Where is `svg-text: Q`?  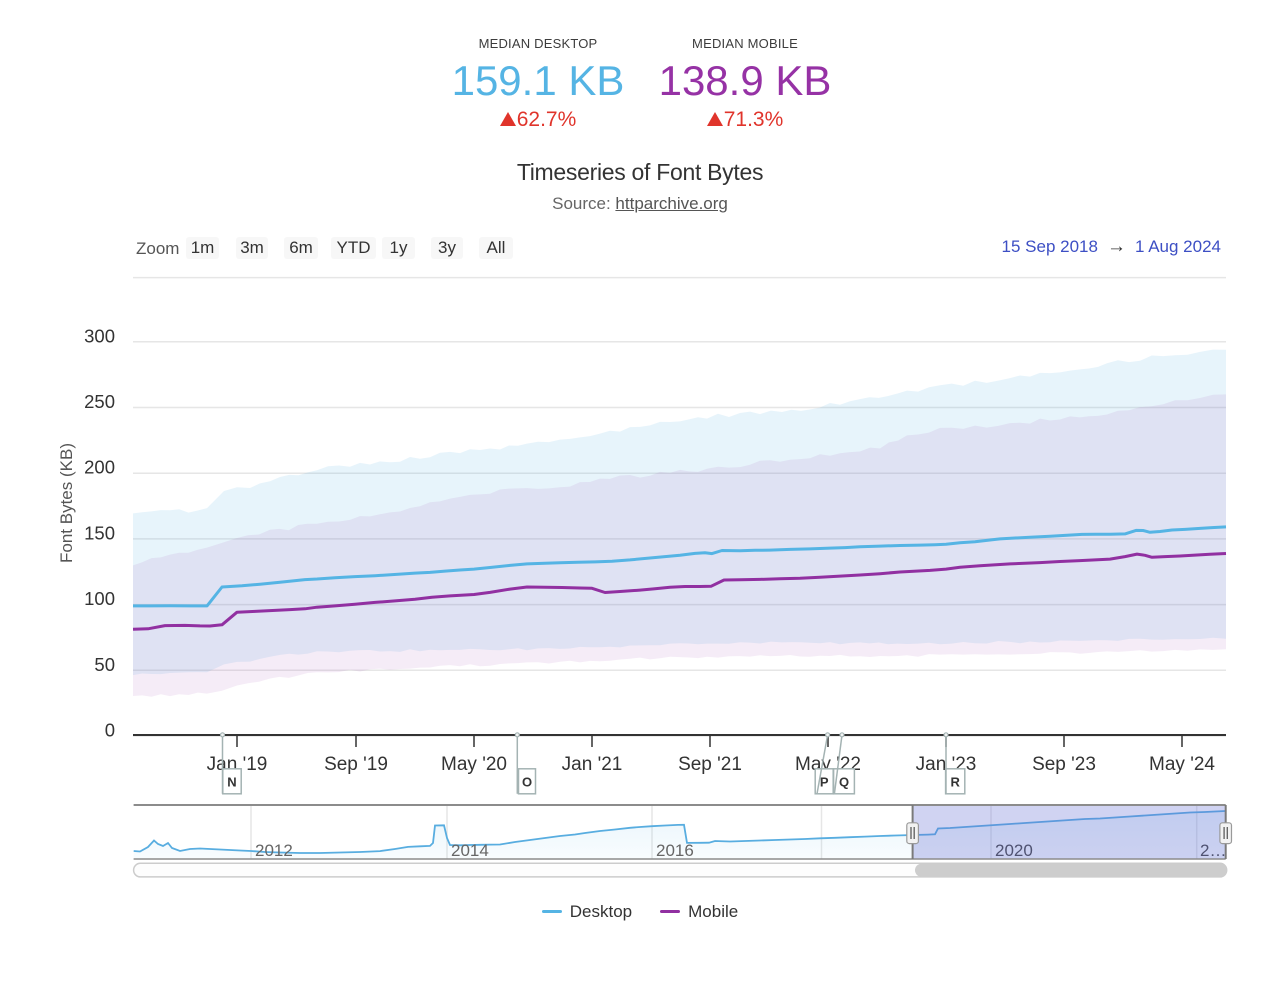 svg-text: Q is located at coordinates (844, 781).